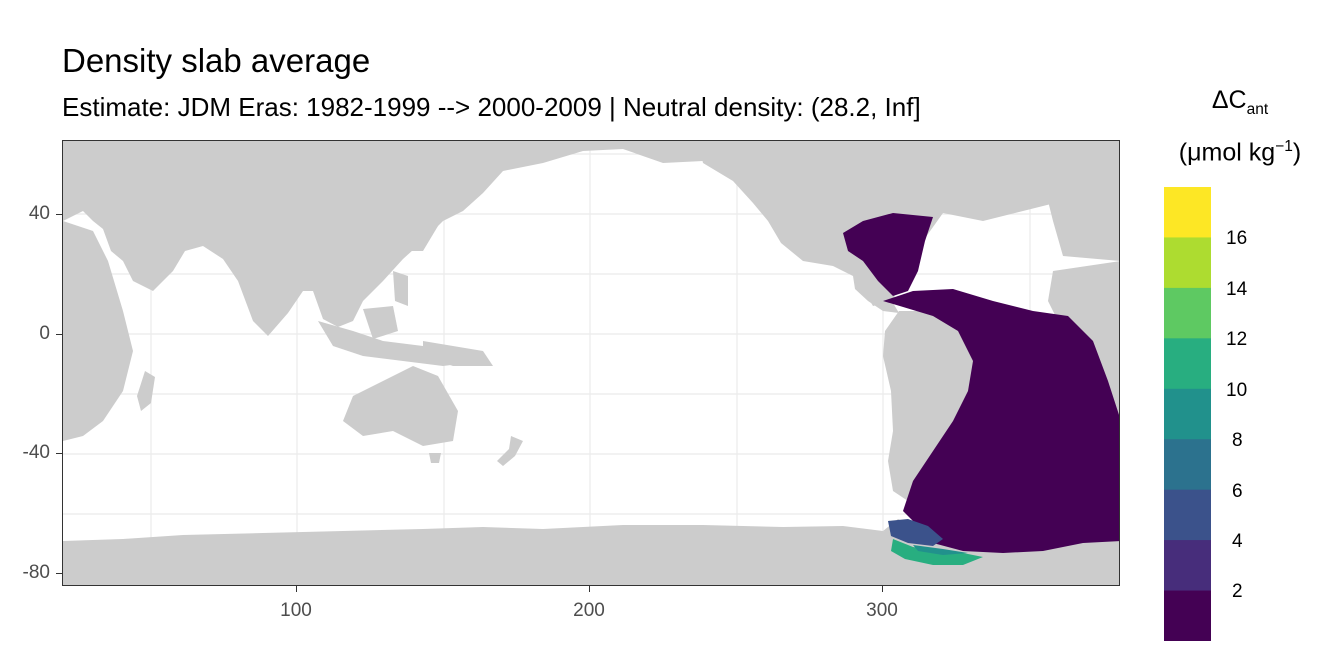  Describe the element at coordinates (435, 458) in the screenshot. I see `land-tasmania` at that location.